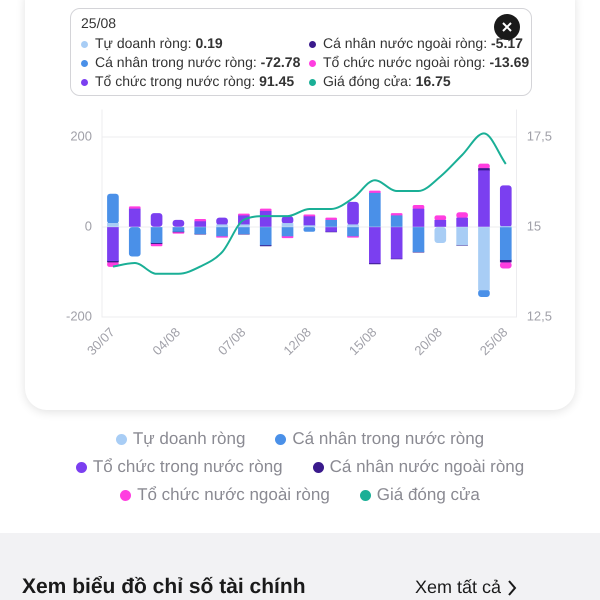  I want to click on y-tick-label: 200, so click(81, 136).